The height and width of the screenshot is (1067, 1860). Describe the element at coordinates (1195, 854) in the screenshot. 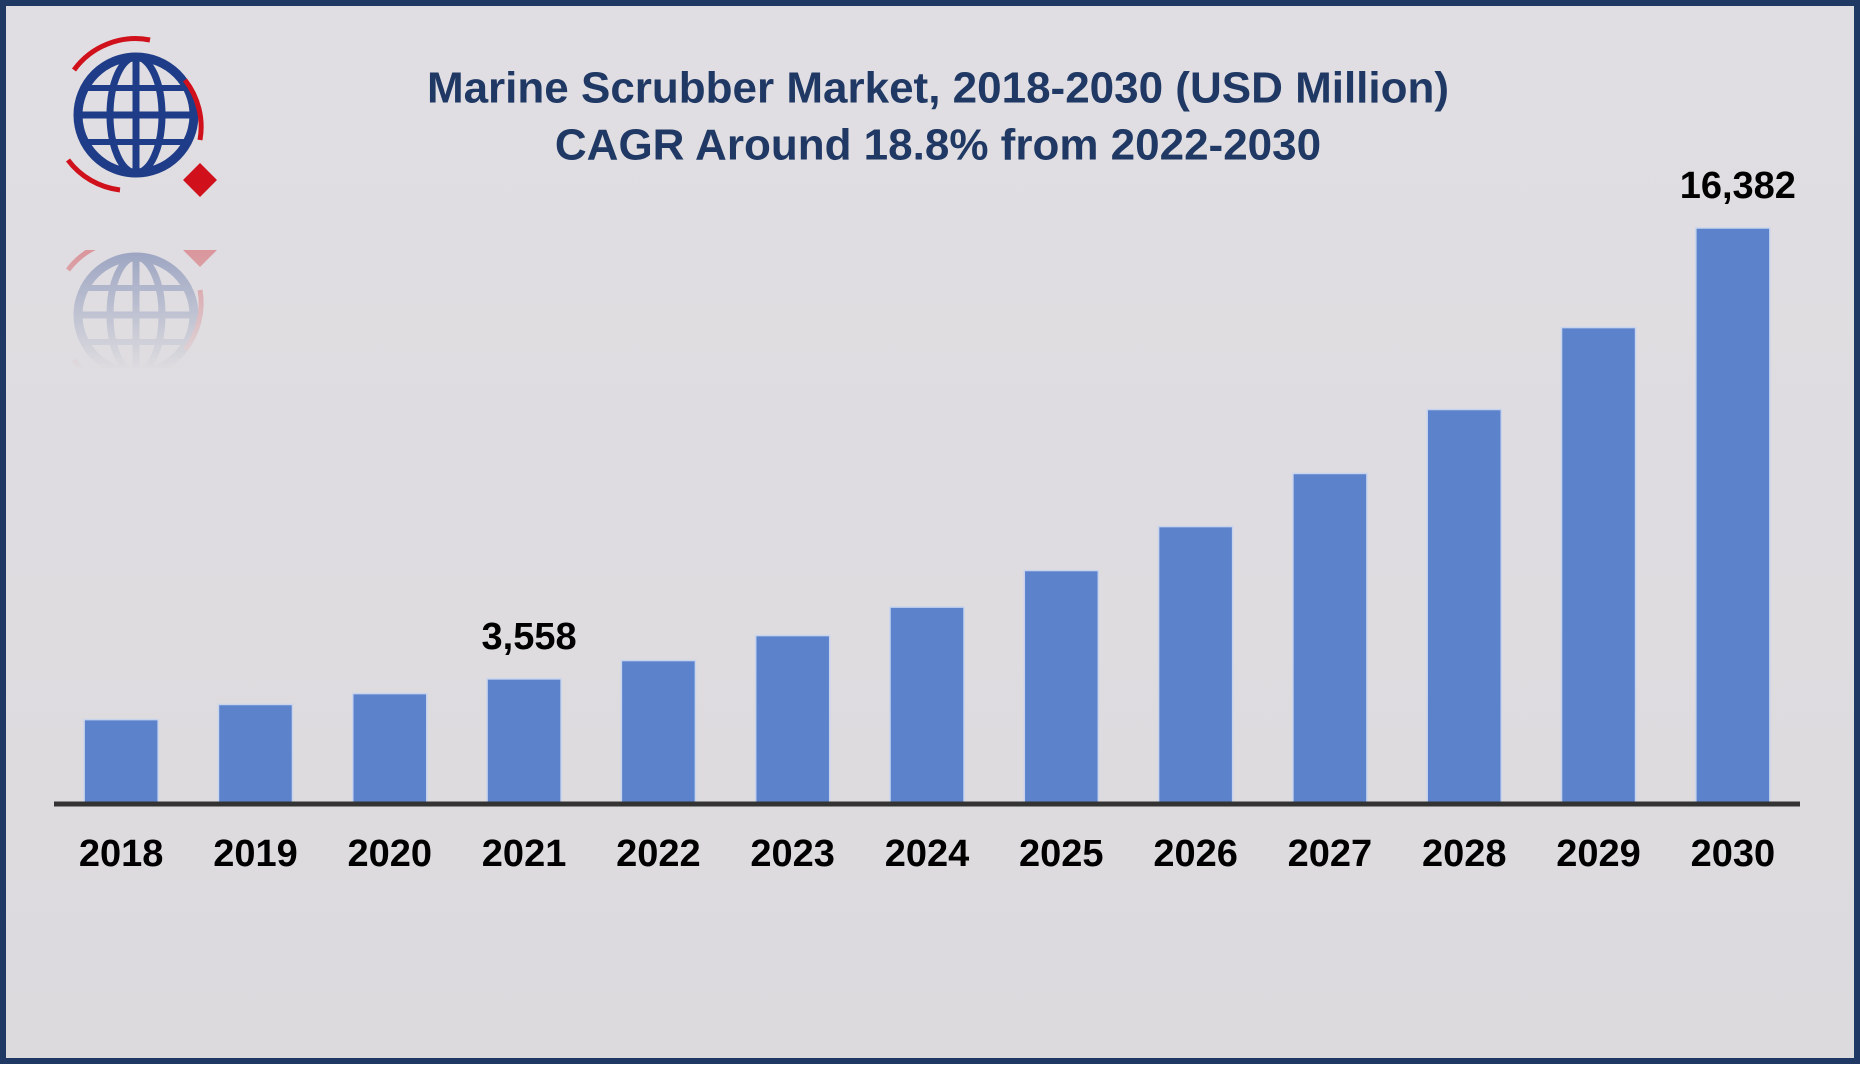

I see `x-tick-label: 2026` at that location.